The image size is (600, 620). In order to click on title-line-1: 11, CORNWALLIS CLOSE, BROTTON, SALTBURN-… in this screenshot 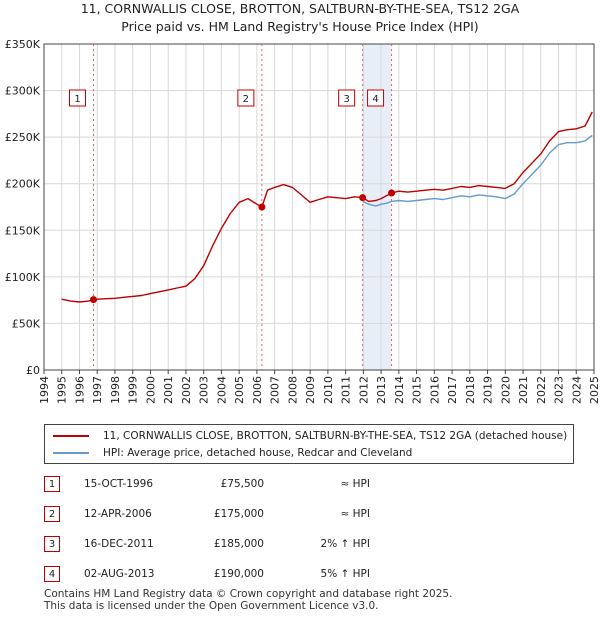, I will do `click(300, 8)`.